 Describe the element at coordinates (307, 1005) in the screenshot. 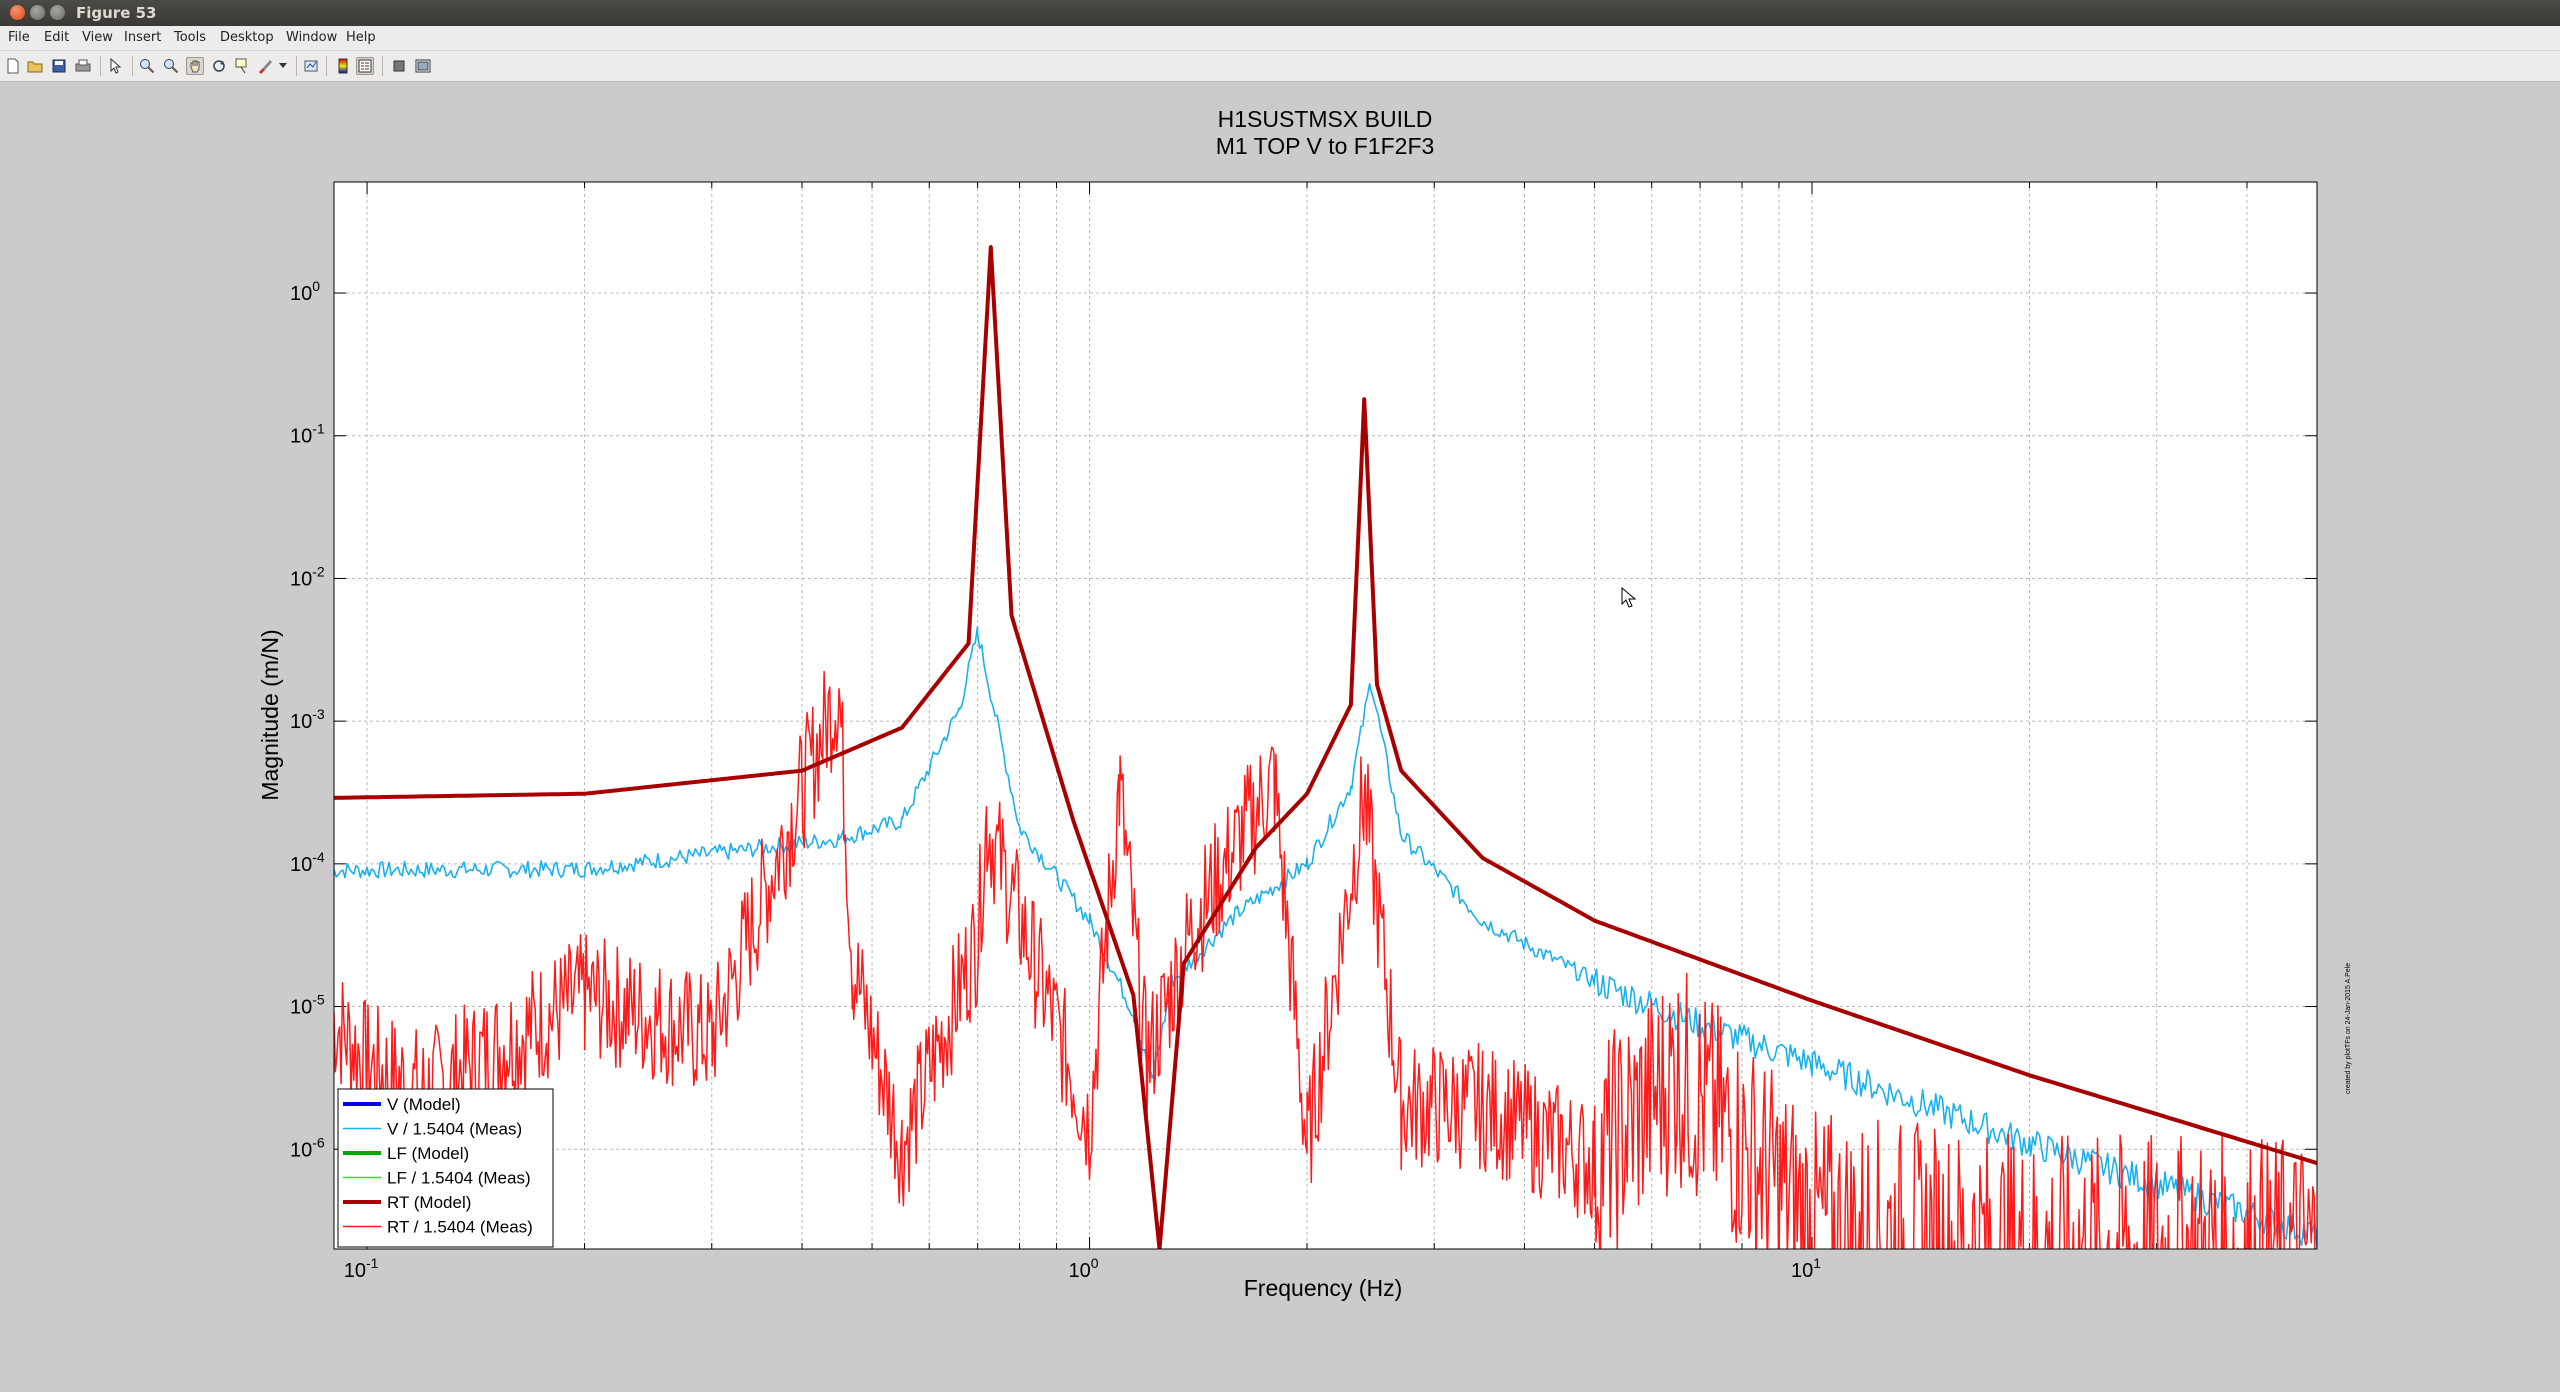

I see `y-tick-label: 10⁻⁵` at that location.